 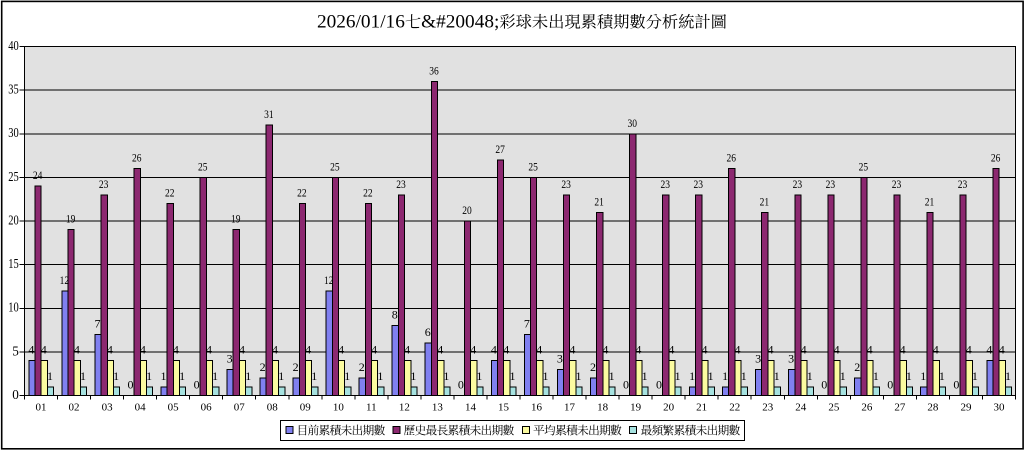 What do you see at coordinates (269, 114) in the screenshot?
I see `svg-text: 31` at bounding box center [269, 114].